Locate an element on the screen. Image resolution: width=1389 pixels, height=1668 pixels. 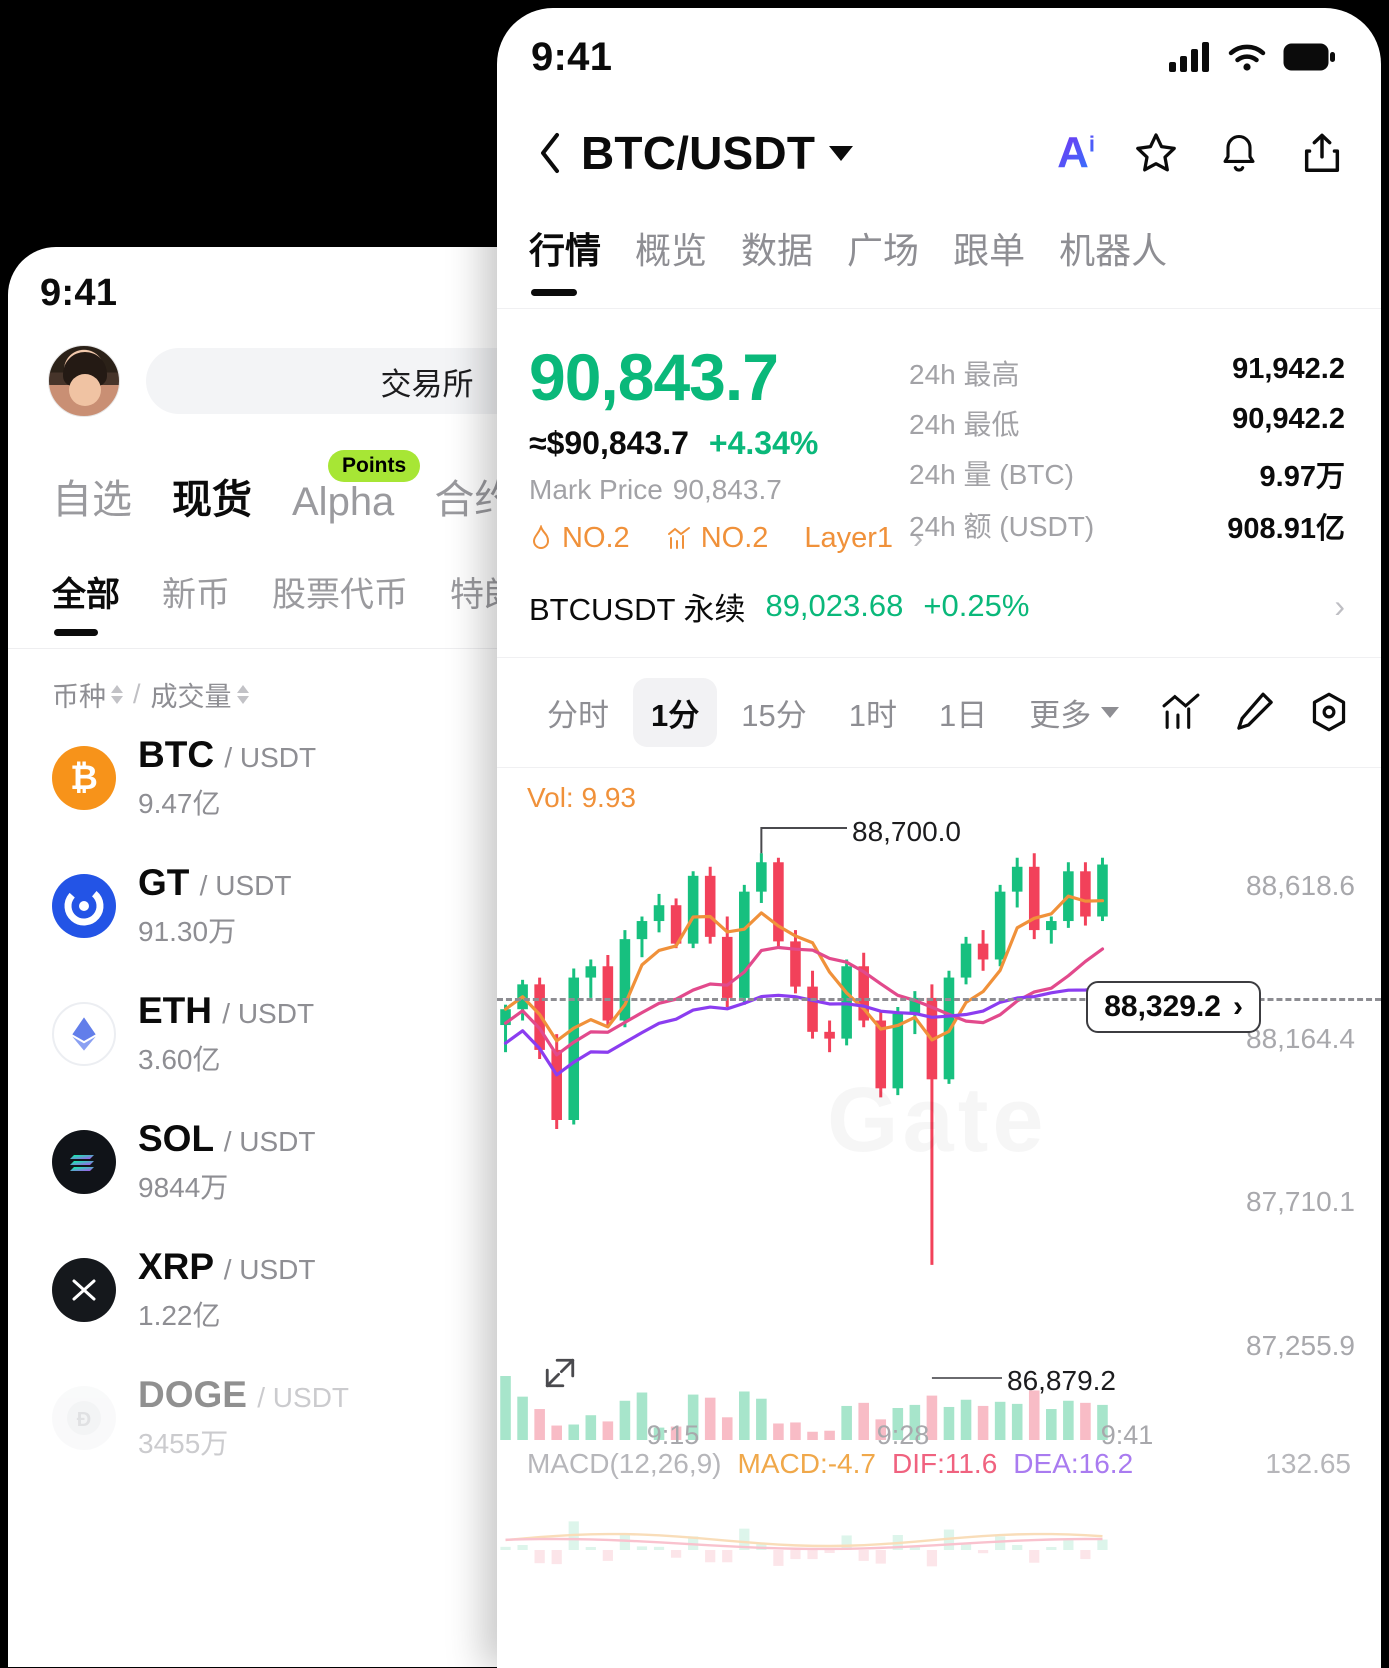
perpetual-row: BTCUSDT 永续 89,023.68 +0.25% › is located at coordinates (939, 606).